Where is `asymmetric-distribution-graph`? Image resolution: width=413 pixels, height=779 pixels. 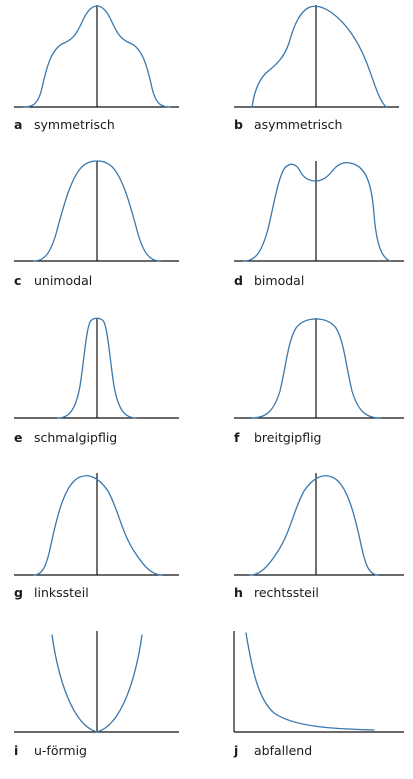
asymmetric-distribution-graph is located at coordinates (316, 56).